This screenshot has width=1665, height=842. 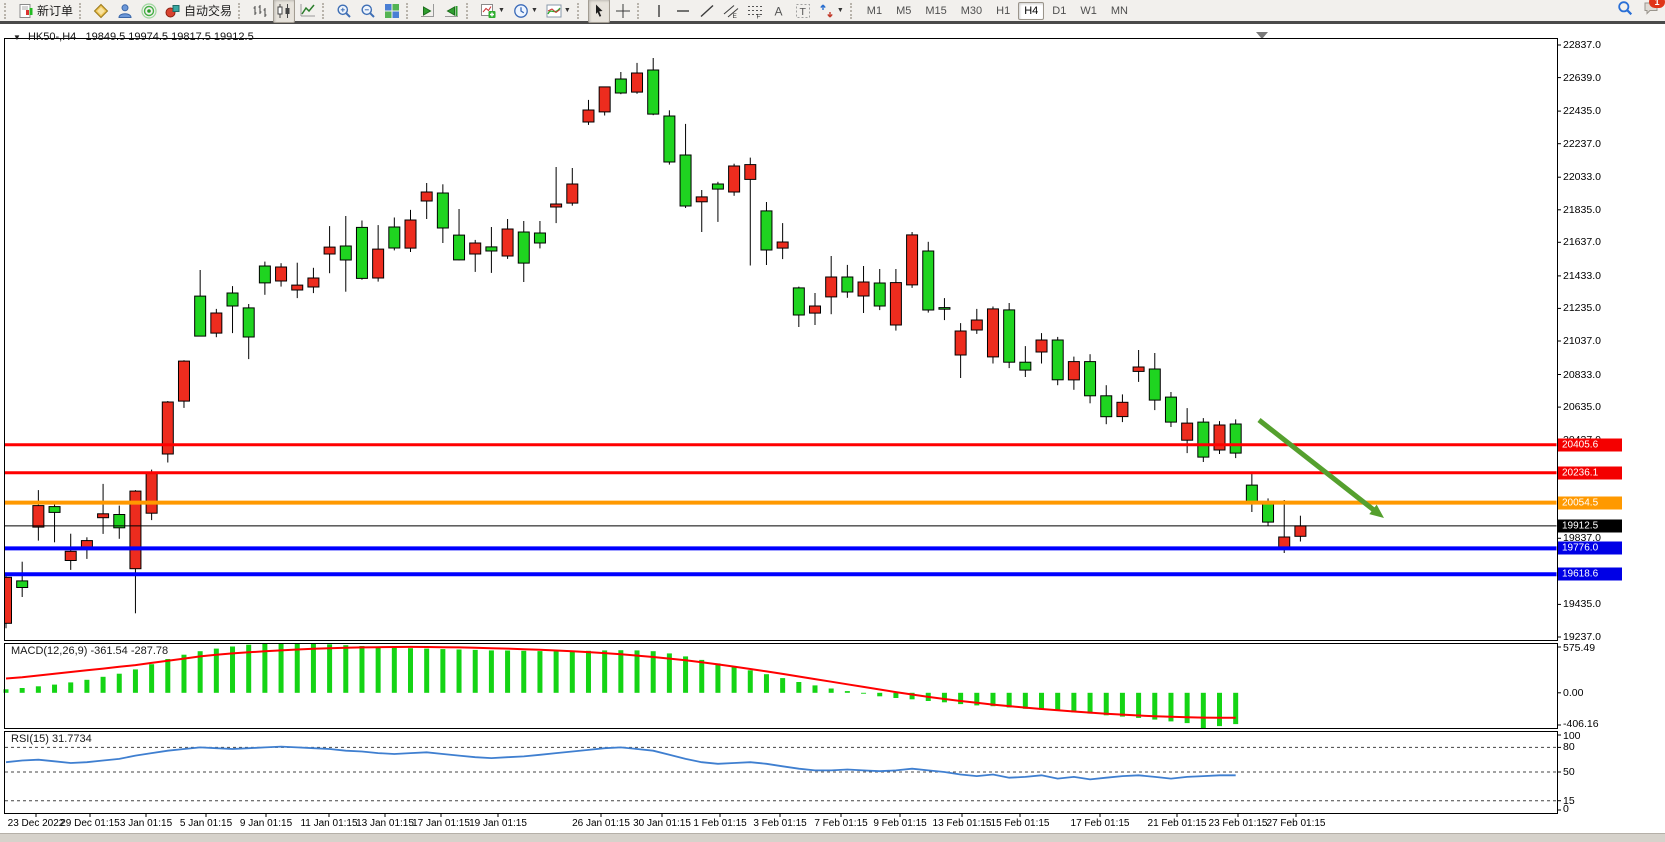 What do you see at coordinates (55, 11) in the screenshot?
I see `new-order-button-label: 新订单` at bounding box center [55, 11].